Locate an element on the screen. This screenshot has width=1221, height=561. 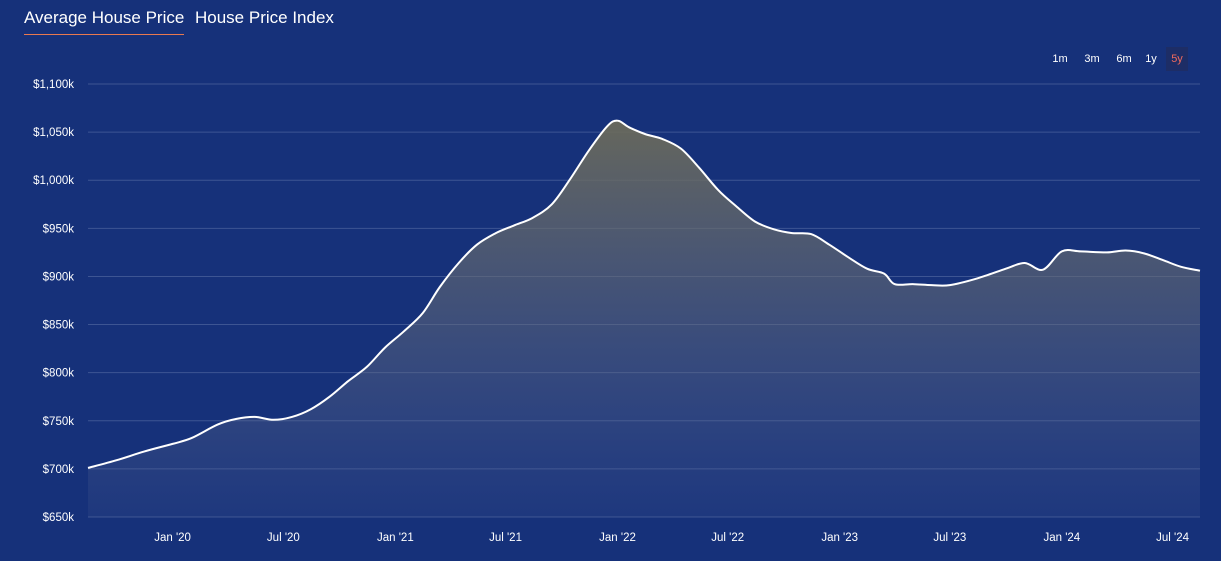
y-tick-label: $1,100k is located at coordinates (53, 85).